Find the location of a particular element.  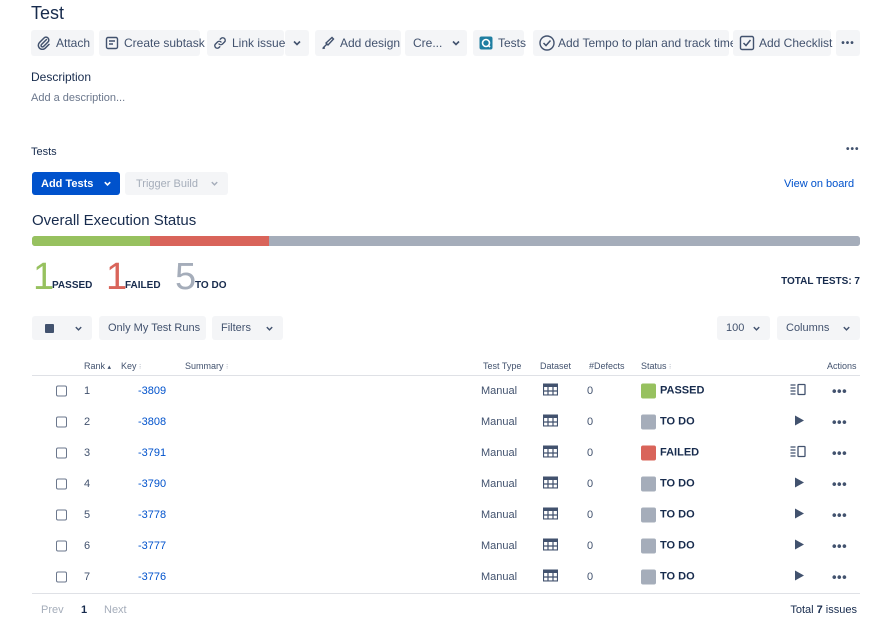

row-key-link: -3777 is located at coordinates (152, 545).